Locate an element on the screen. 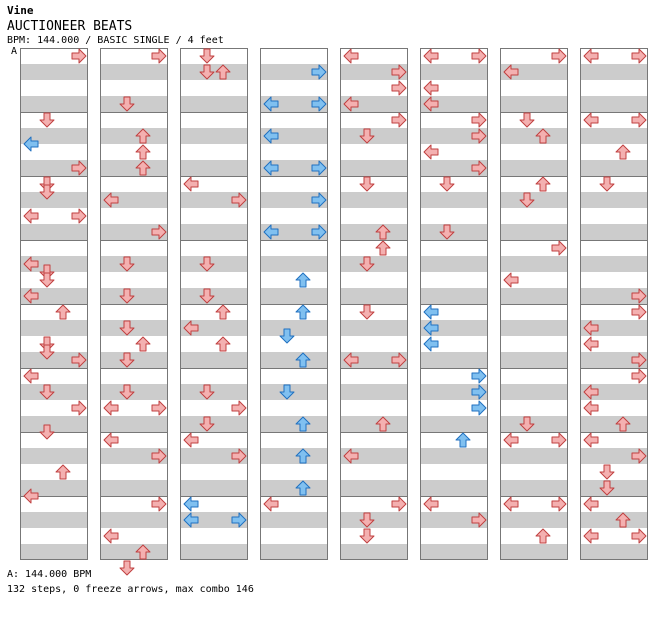 Image resolution: width=672 pixels, height=620 pixels. difficulty-label: Vine is located at coordinates (20, 10).